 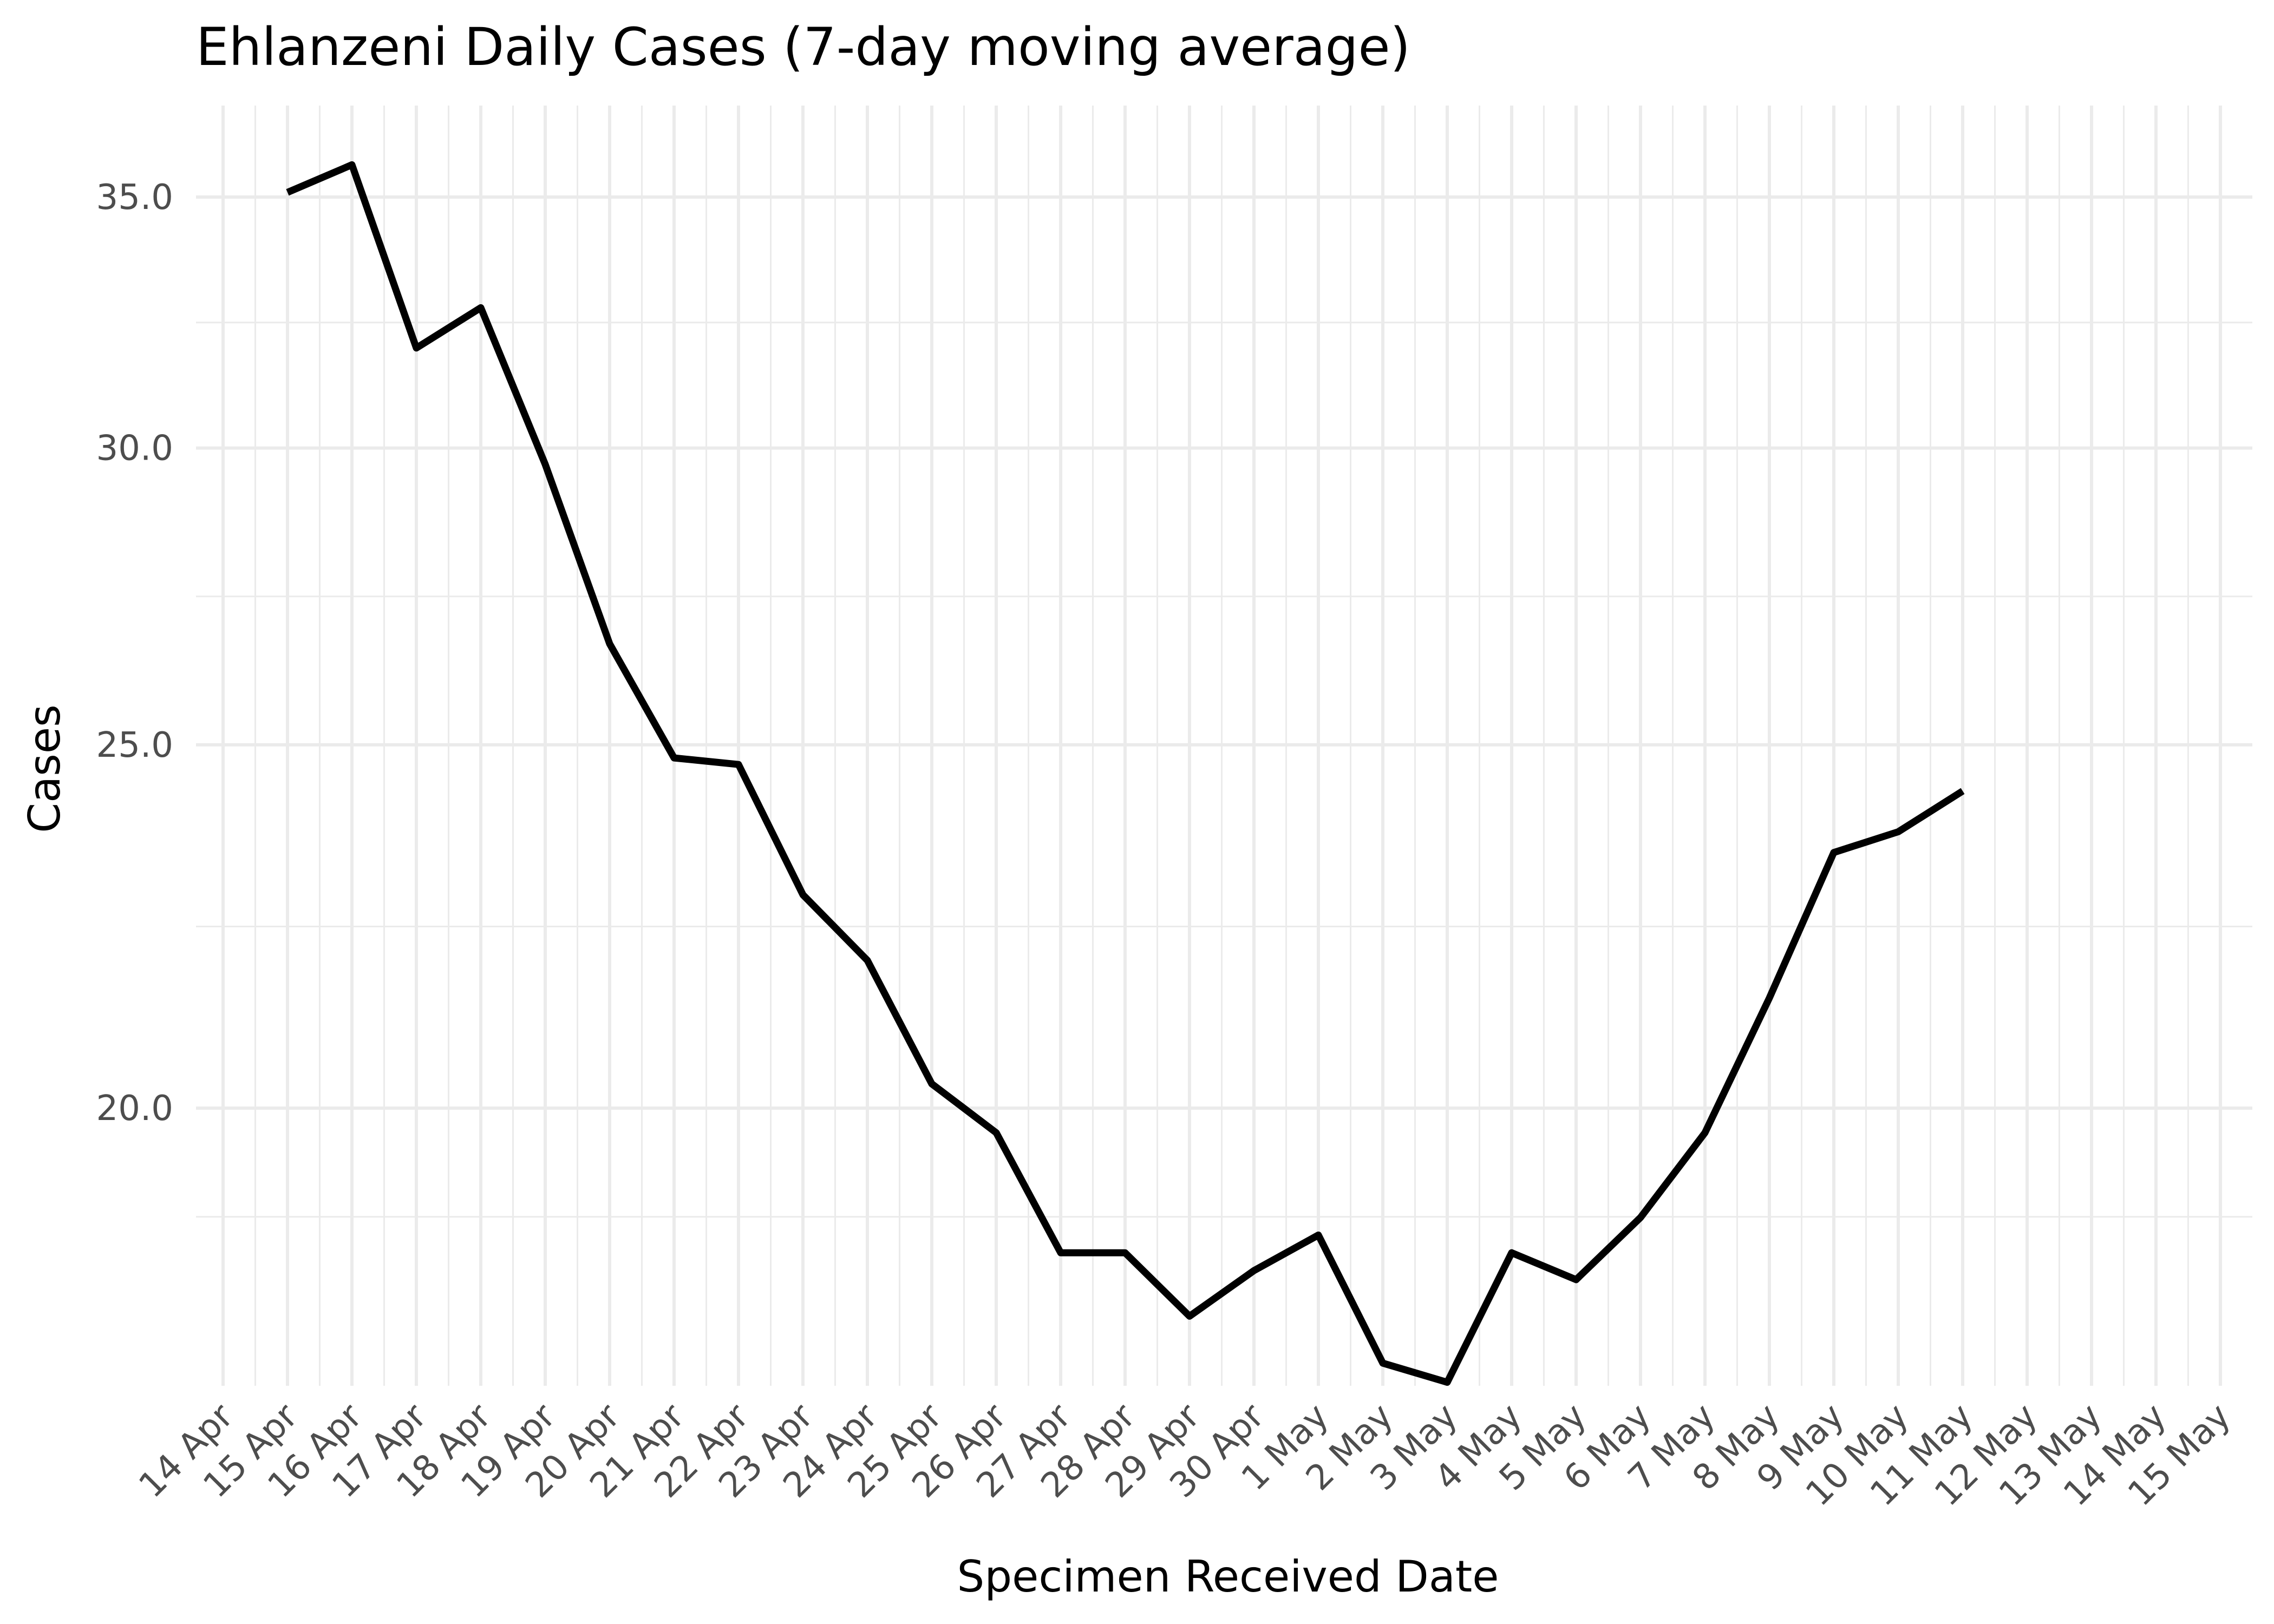 I want to click on y-tick-label: 20.0, so click(x=135, y=1109).